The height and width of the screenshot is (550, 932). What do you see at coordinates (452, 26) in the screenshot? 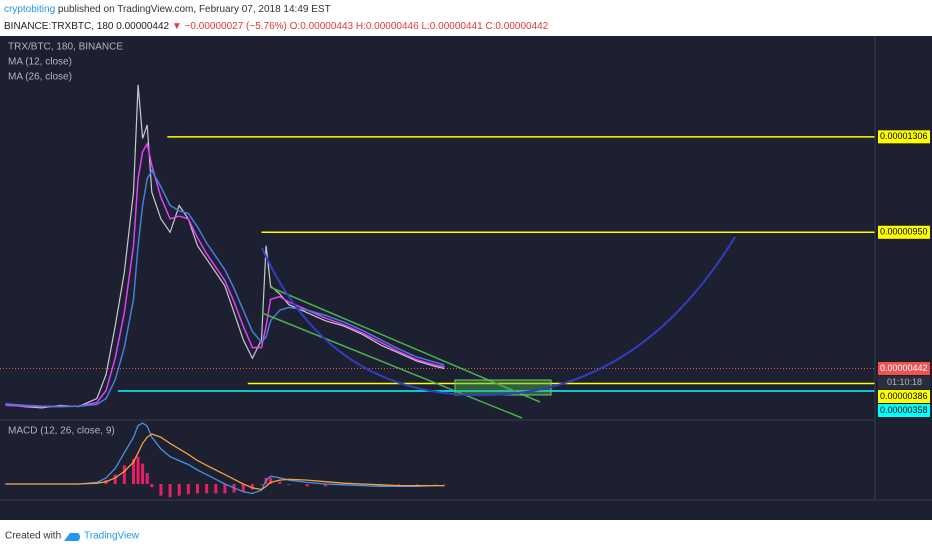
I see `low: L:0.00000441` at bounding box center [452, 26].